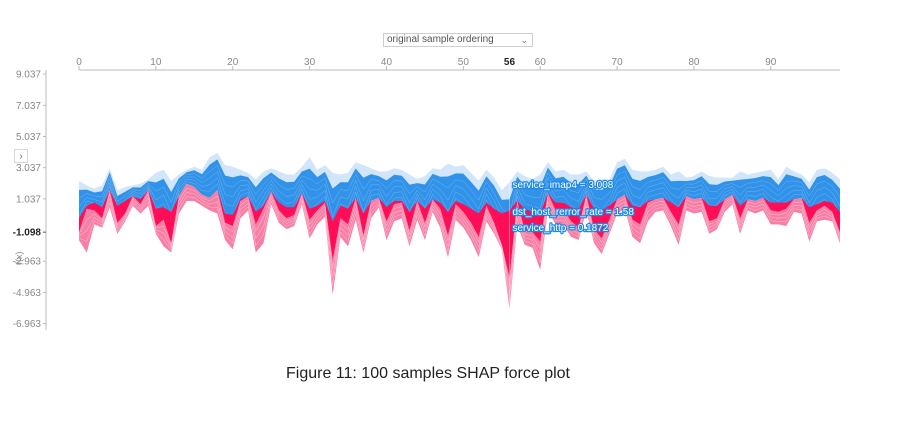 The height and width of the screenshot is (428, 906). I want to click on side-panel-toggle: ›, so click(21, 156).